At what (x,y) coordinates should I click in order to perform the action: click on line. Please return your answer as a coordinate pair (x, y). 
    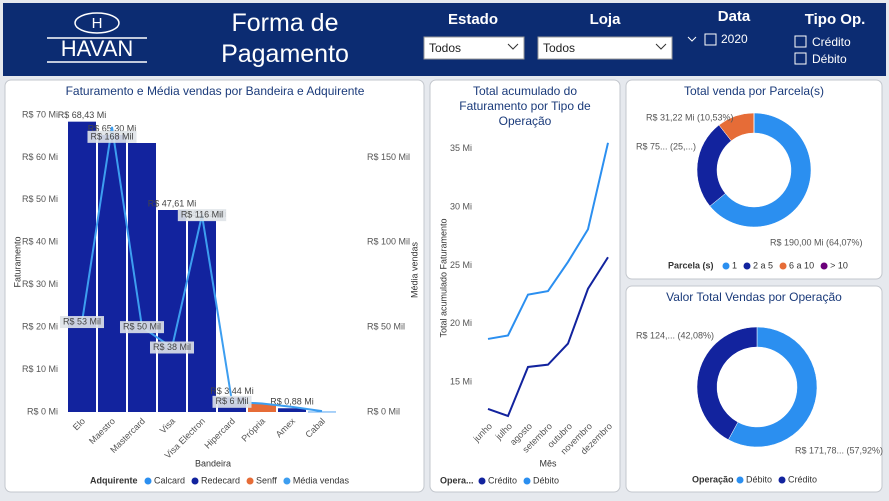
    Looking at the image, I should click on (548, 337).